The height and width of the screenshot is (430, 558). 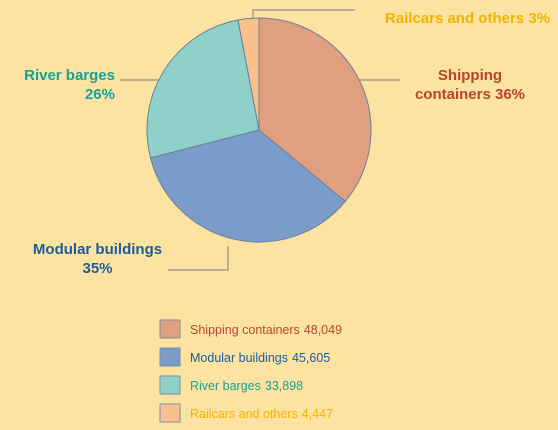 What do you see at coordinates (198, 258) in the screenshot?
I see `leader-line` at bounding box center [198, 258].